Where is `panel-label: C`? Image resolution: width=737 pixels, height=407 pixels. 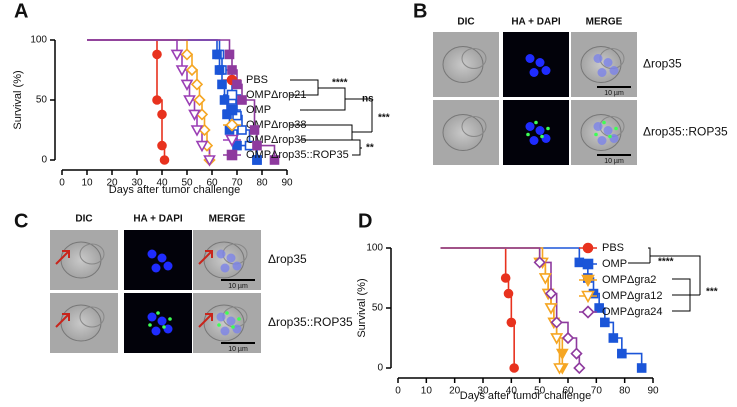 panel-label: C is located at coordinates (21, 221).